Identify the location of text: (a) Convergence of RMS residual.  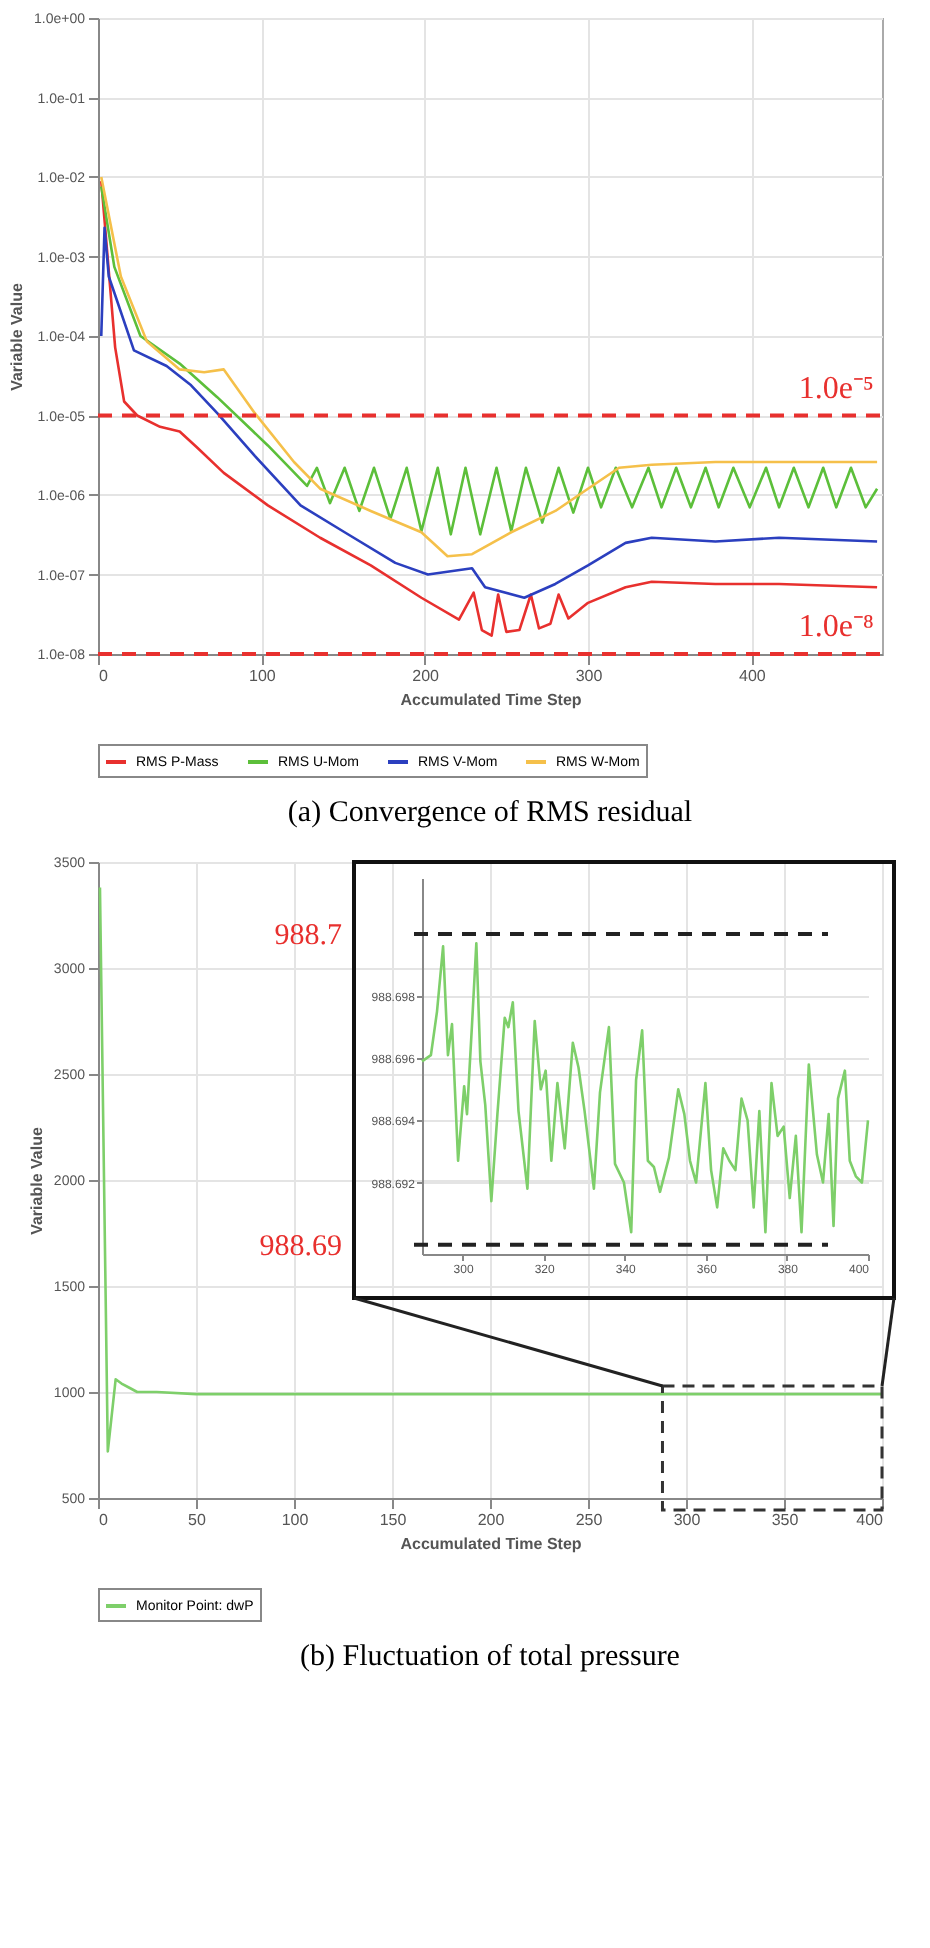
(490, 813).